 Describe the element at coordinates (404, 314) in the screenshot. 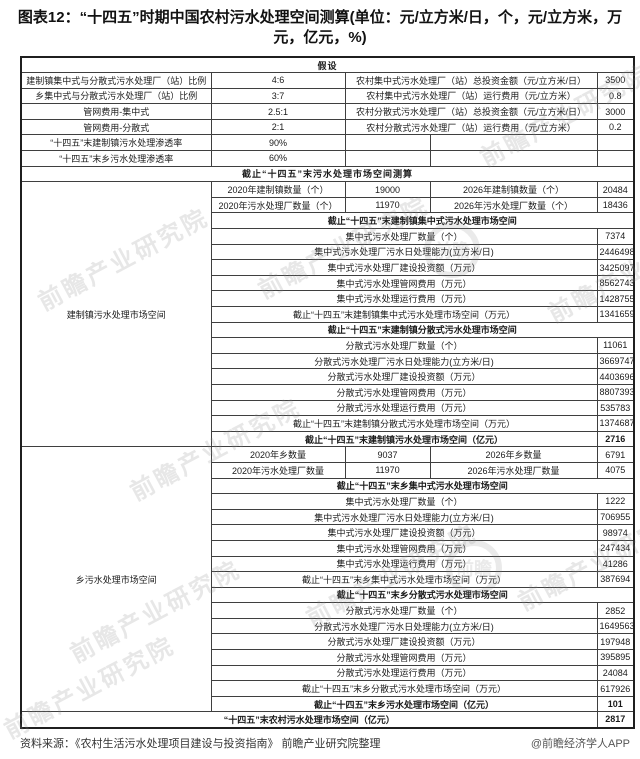

I see `metric-label: 截止“十四五”末建制镇集中式污水处理市场空间（万元）` at that location.